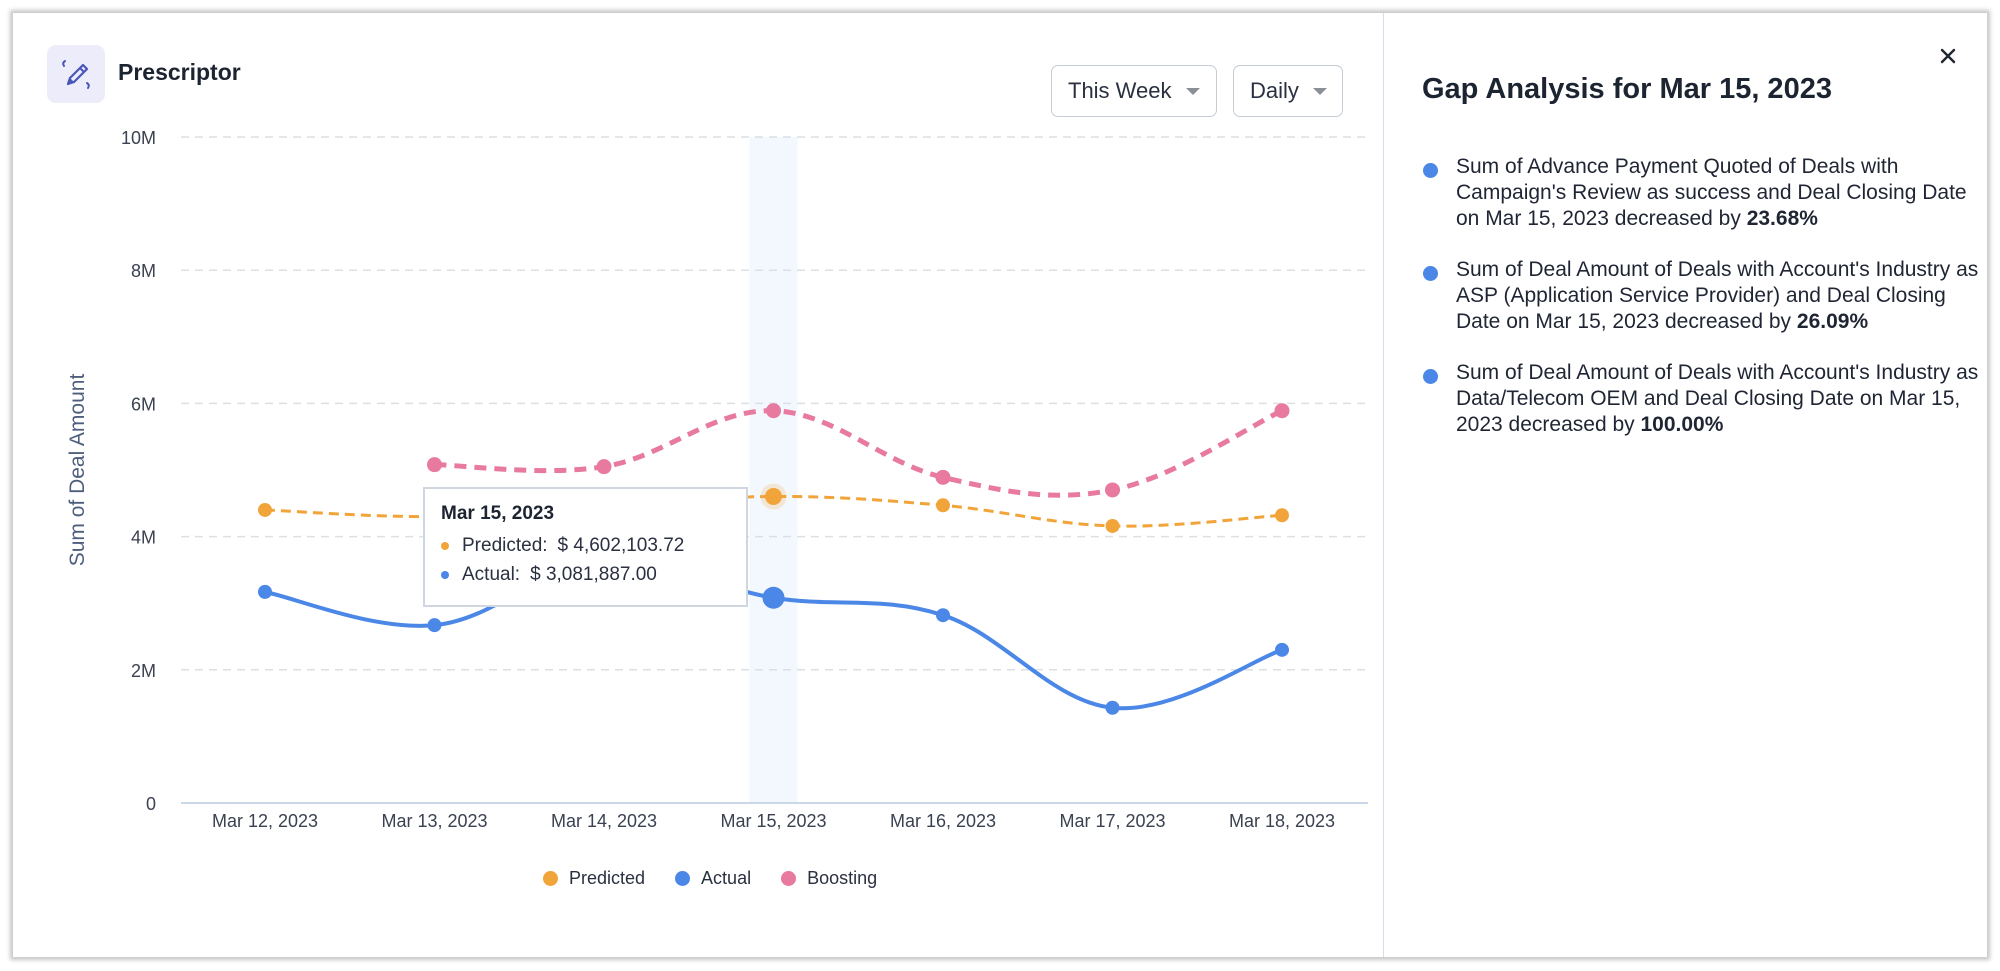 The width and height of the screenshot is (2000, 971). What do you see at coordinates (773, 470) in the screenshot?
I see `highlight-band` at bounding box center [773, 470].